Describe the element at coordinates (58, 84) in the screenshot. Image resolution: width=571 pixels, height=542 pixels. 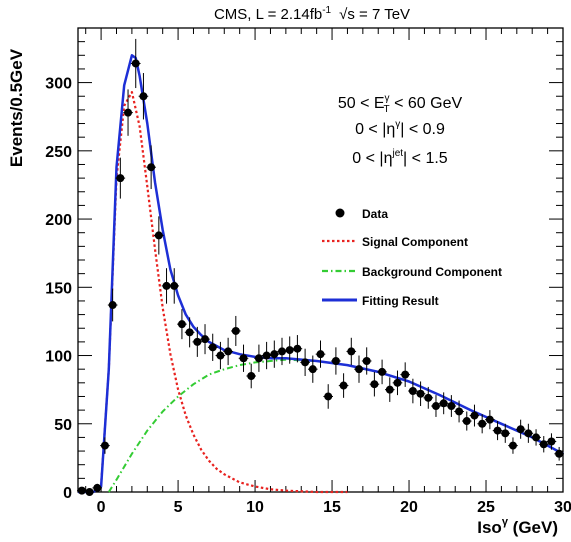
I see `y-tick-label: 300` at that location.